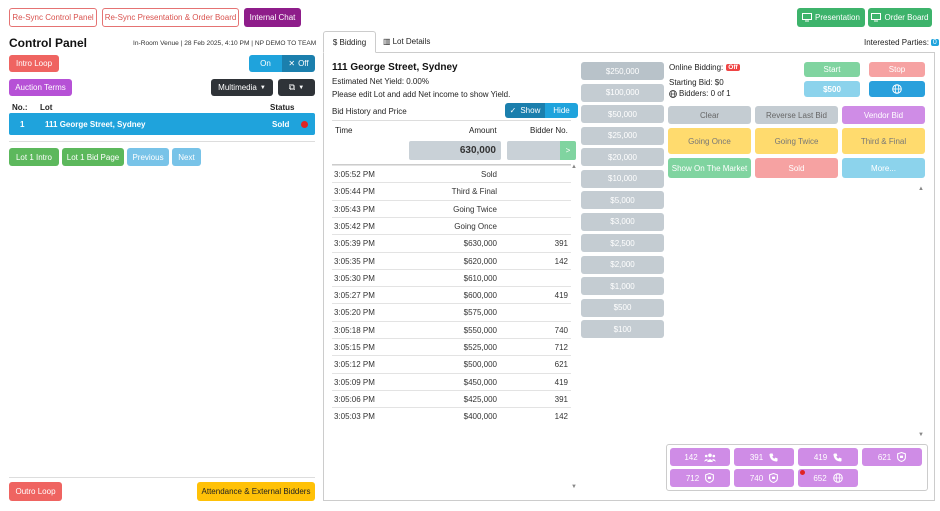  Describe the element at coordinates (622, 71) in the screenshot. I see `increment-button: $250,000` at that location.